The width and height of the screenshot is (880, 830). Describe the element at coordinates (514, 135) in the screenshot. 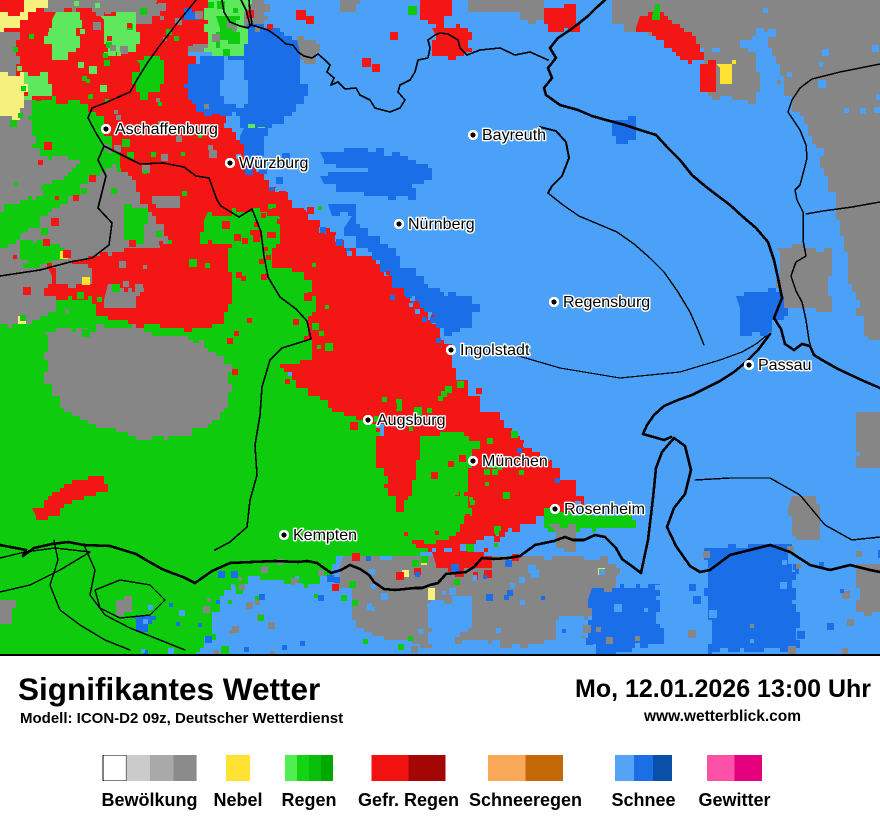

I see `svg-text: Bayreuth` at that location.